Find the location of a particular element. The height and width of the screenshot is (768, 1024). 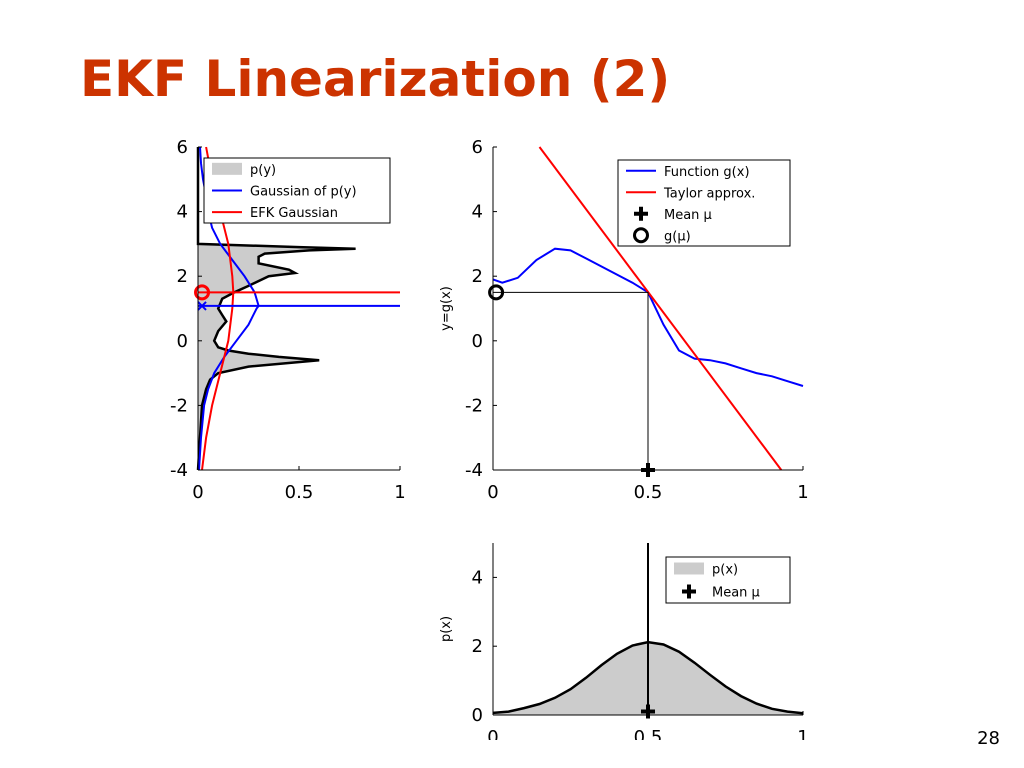

legend-label-px-1: Mean μ is located at coordinates (736, 593).